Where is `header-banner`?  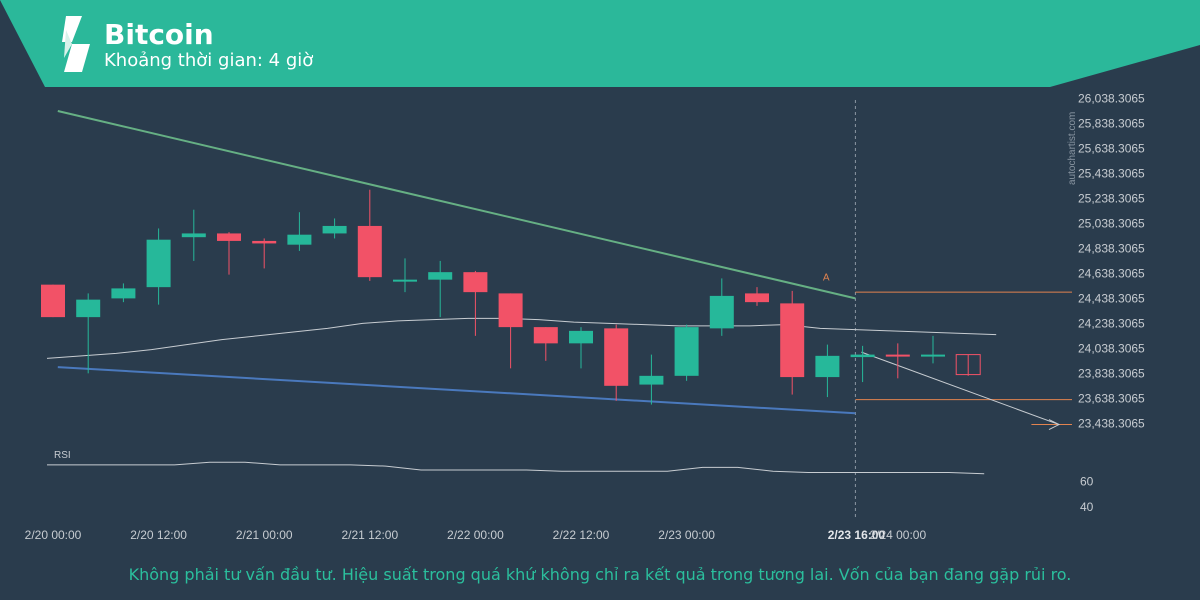 header-banner is located at coordinates (600, 43).